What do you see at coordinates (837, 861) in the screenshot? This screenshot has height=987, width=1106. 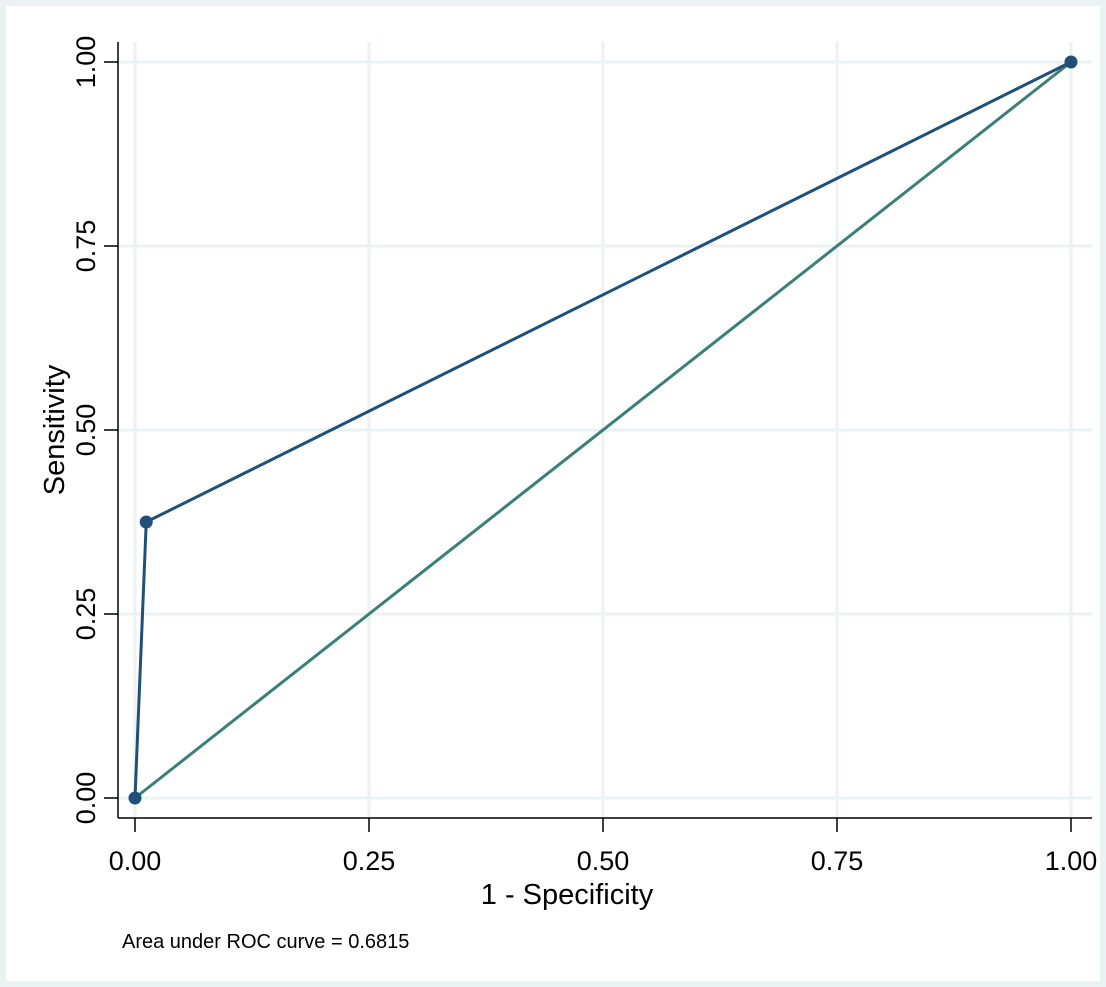 I see `x-tick-label: 0.75` at bounding box center [837, 861].